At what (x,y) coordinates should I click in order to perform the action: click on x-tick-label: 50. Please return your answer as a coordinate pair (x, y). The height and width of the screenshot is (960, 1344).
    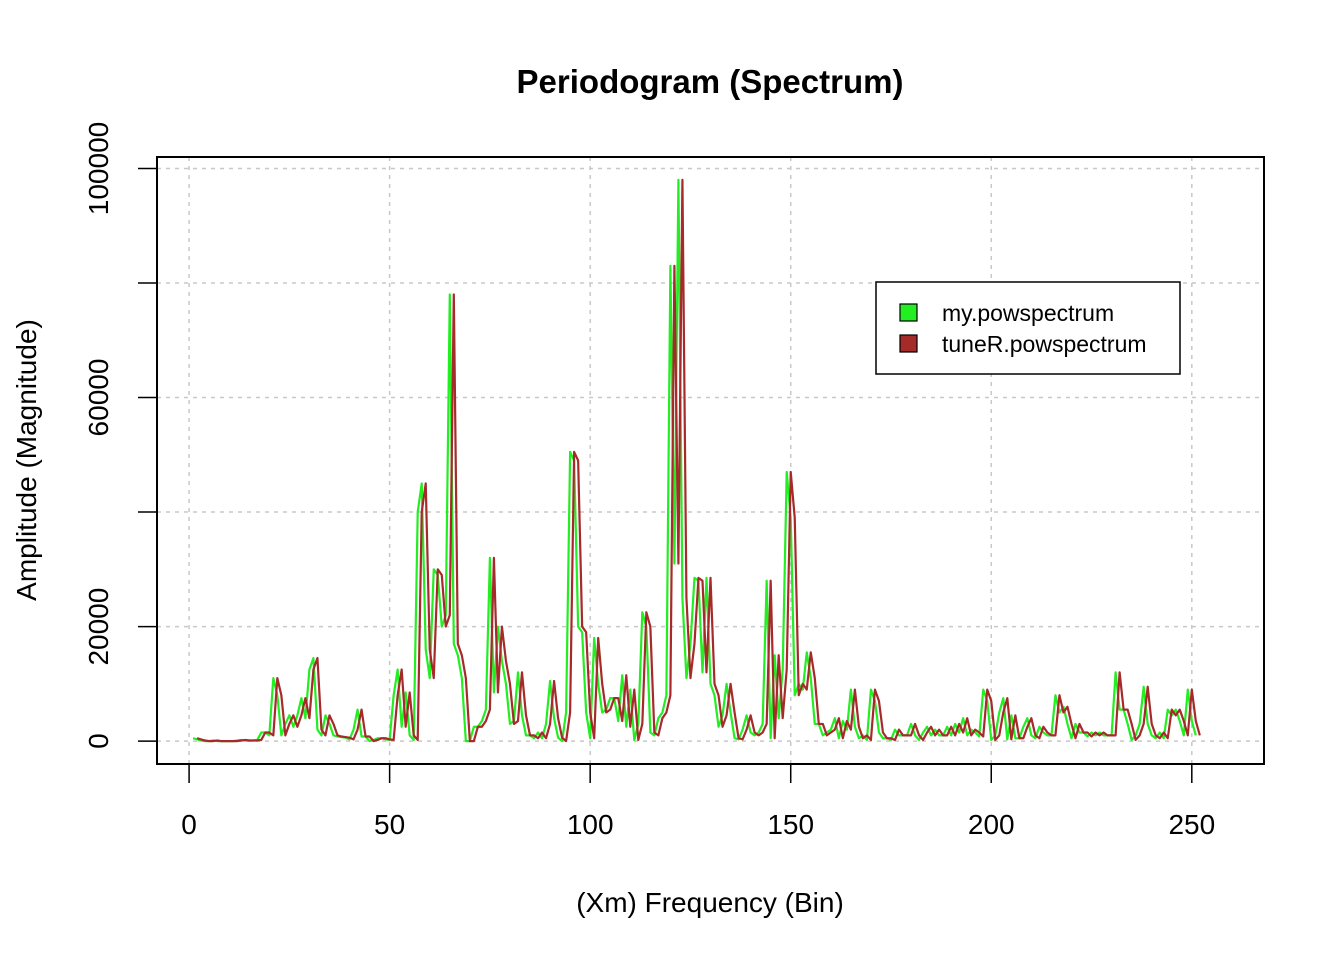
    Looking at the image, I should click on (389, 824).